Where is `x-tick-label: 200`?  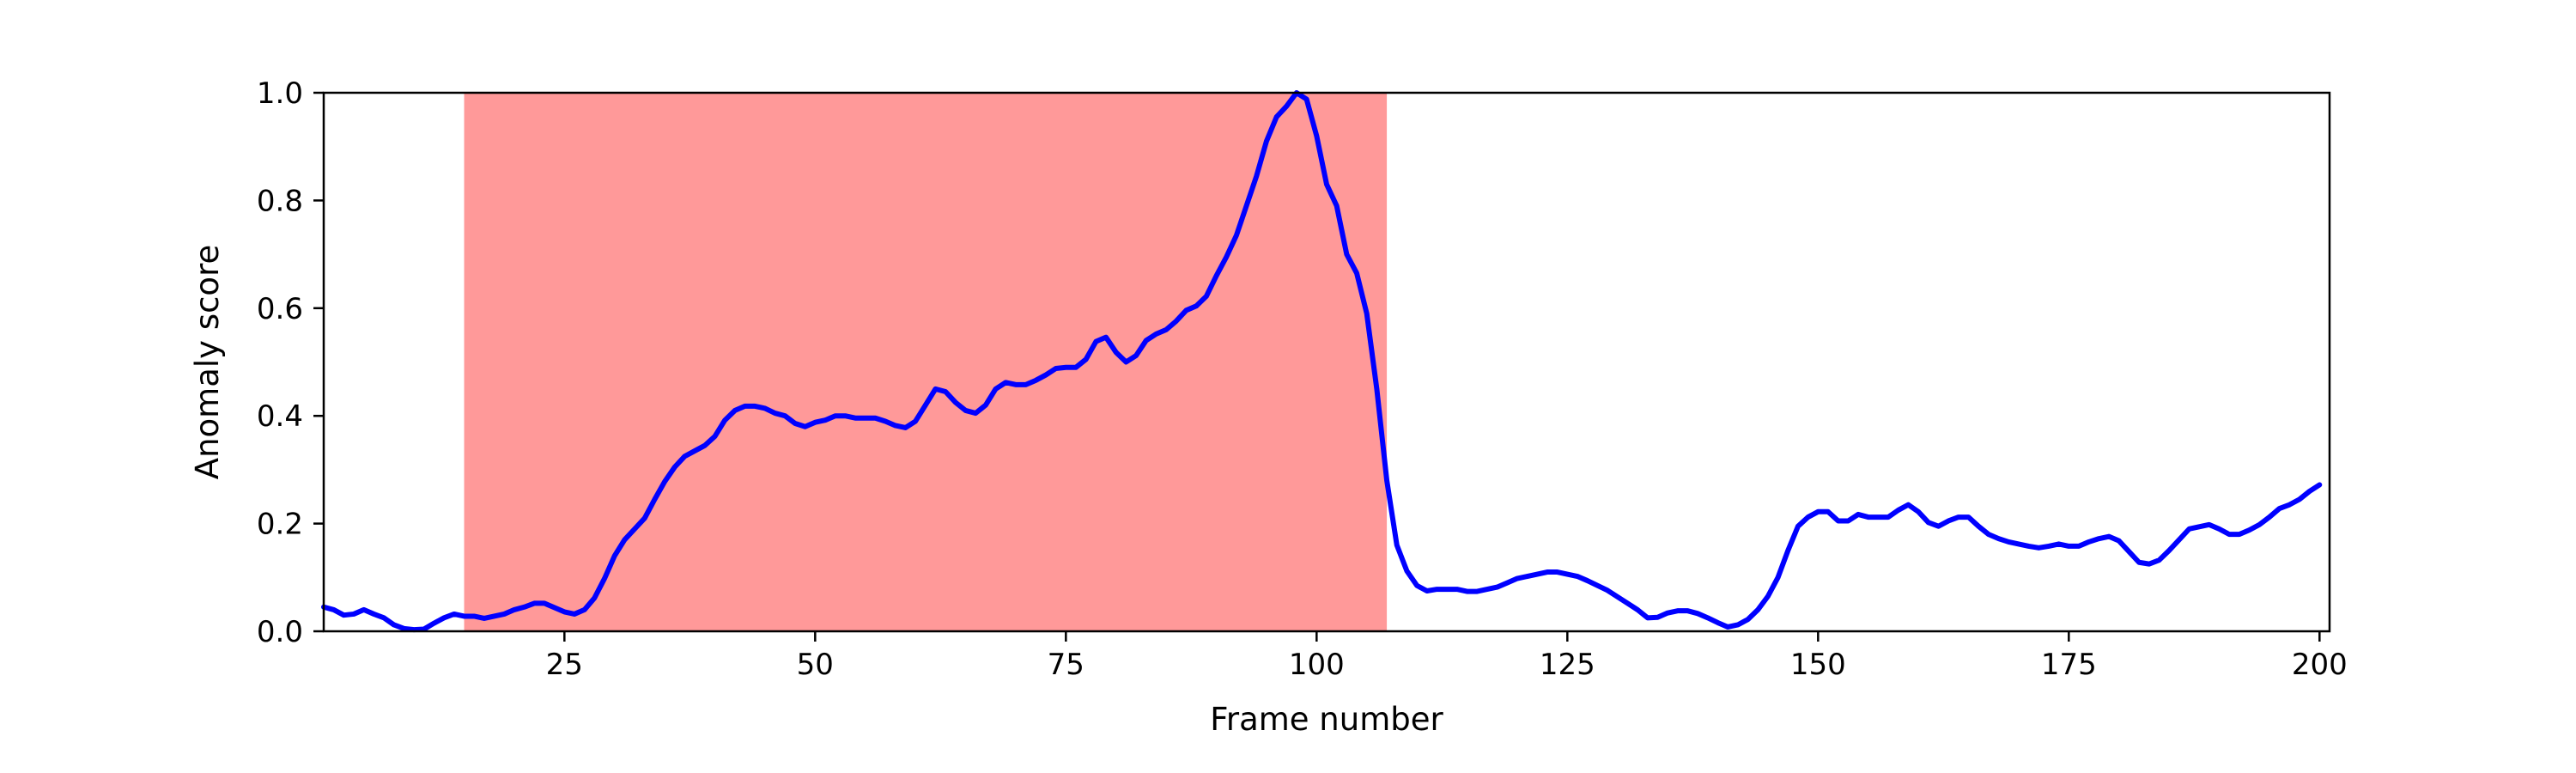 x-tick-label: 200 is located at coordinates (2320, 665).